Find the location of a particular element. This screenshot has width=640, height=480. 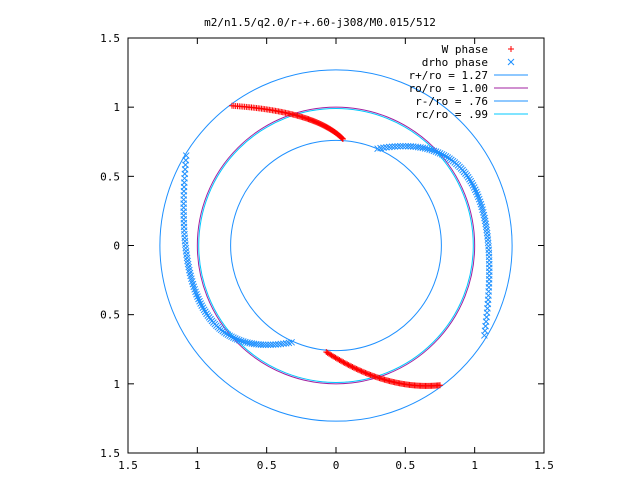

radius-circle is located at coordinates (336, 245).